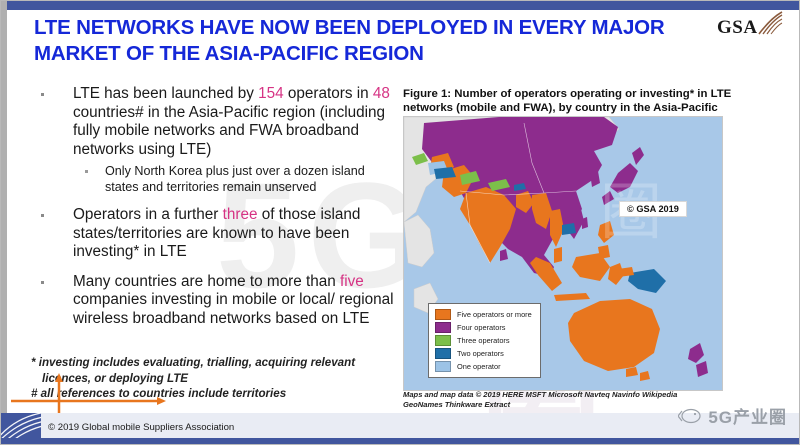 The image size is (800, 445). Describe the element at coordinates (443, 353) in the screenshot. I see `legend-swatch-two` at that location.